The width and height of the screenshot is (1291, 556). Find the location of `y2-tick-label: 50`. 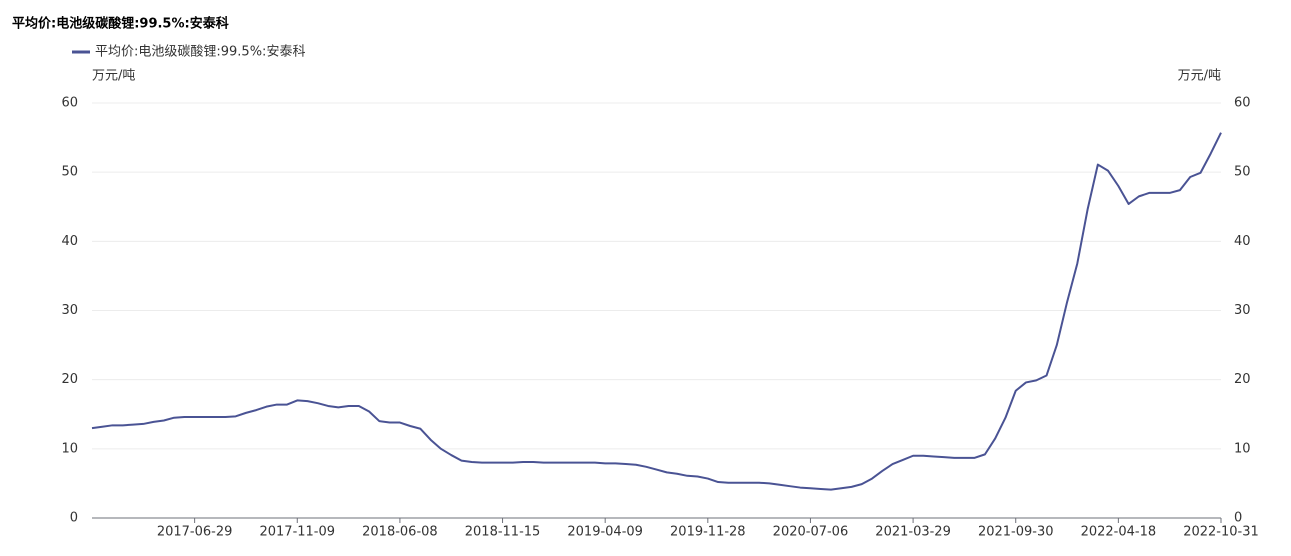

y2-tick-label: 50 is located at coordinates (1242, 172).